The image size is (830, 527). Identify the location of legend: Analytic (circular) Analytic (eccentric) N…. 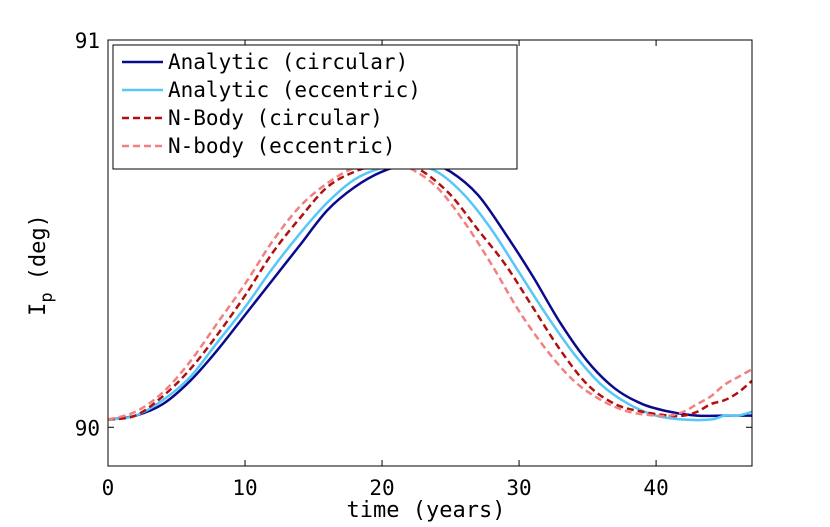
(315, 107).